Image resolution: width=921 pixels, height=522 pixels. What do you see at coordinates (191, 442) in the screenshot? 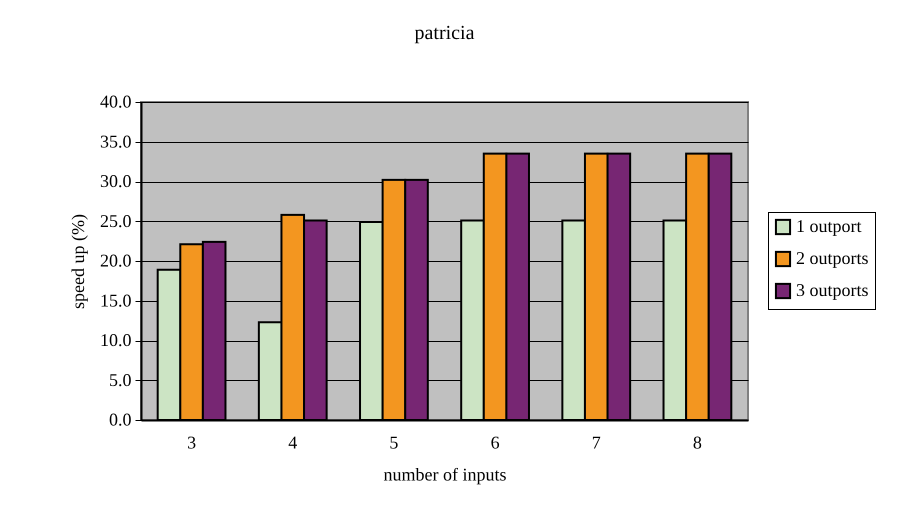
I see `x-tick-label: 3` at bounding box center [191, 442].